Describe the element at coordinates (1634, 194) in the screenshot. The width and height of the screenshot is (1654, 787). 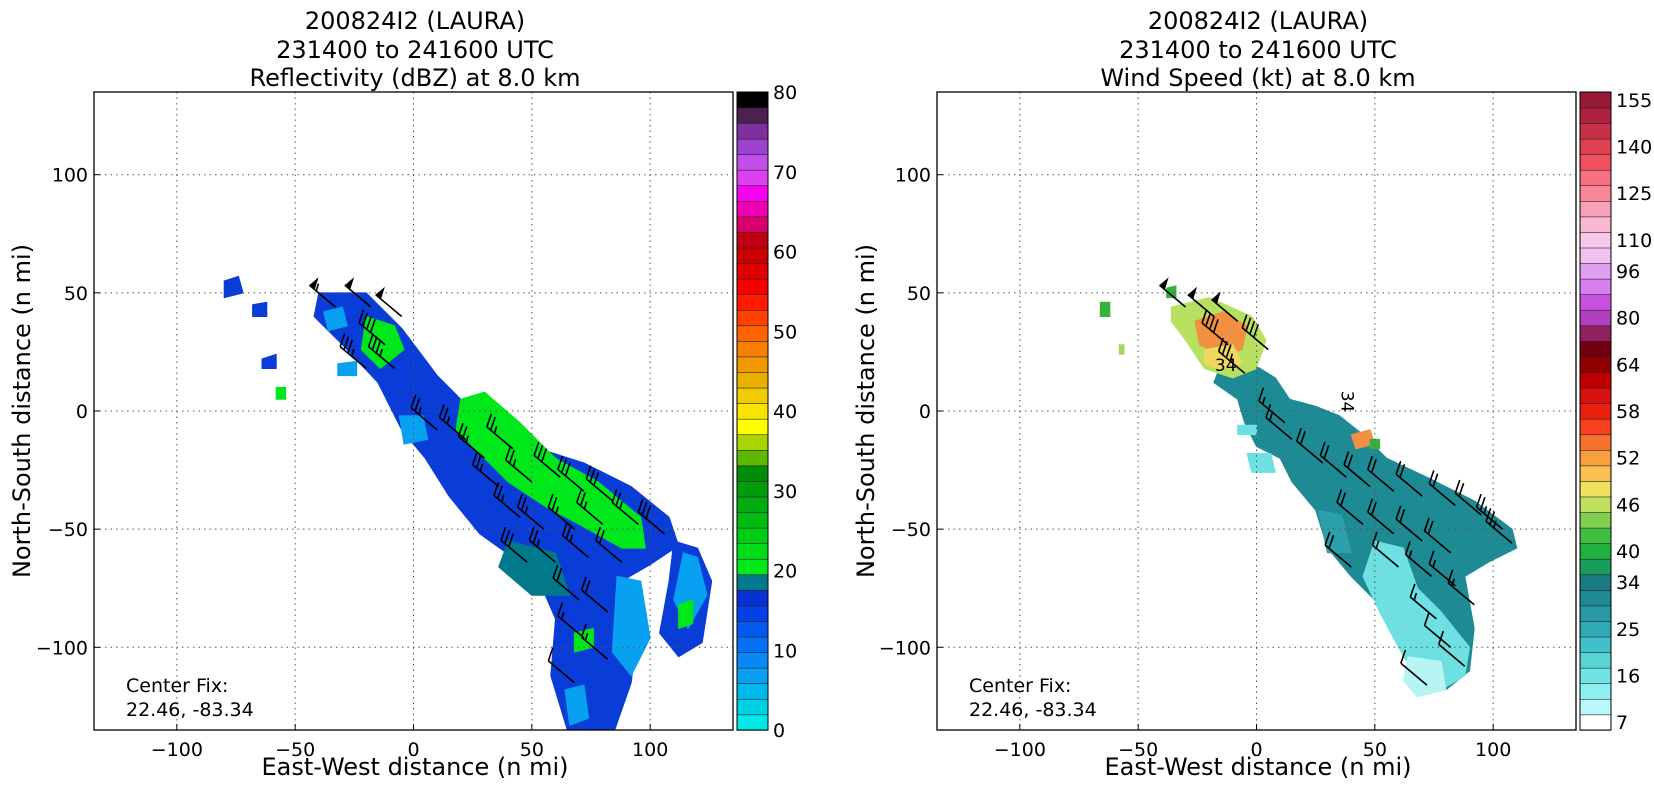
I see `colorbar-tick-label: 125` at that location.